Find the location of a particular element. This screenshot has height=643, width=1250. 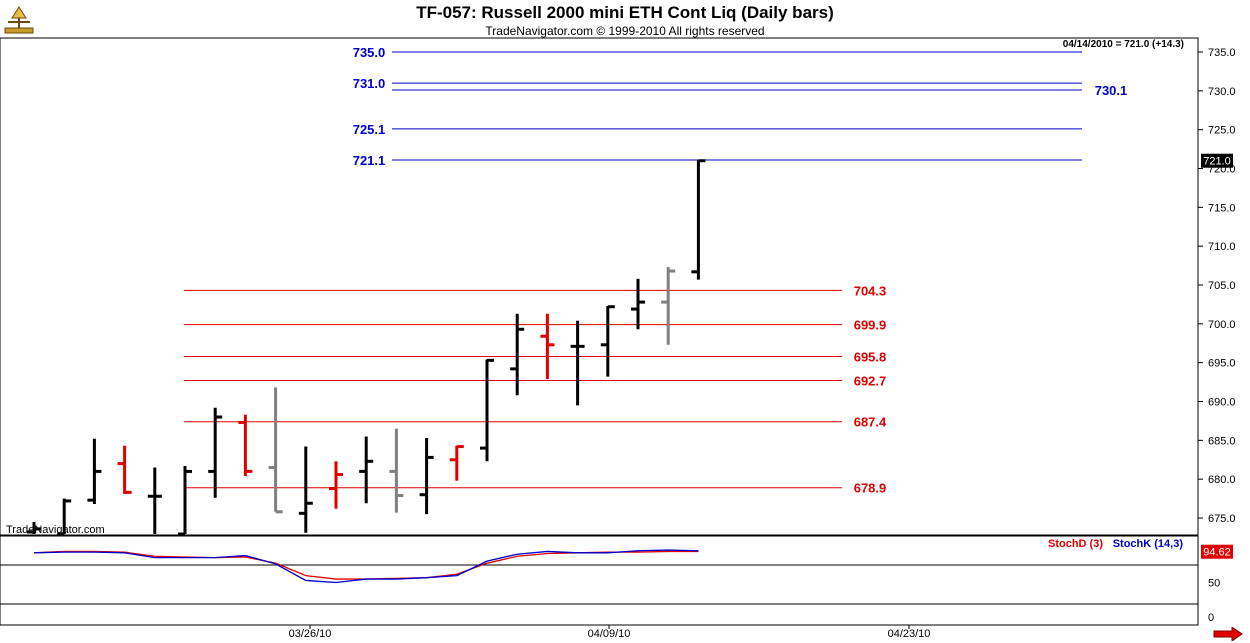

date-axis-label: 04/09/10 is located at coordinates (609, 634).